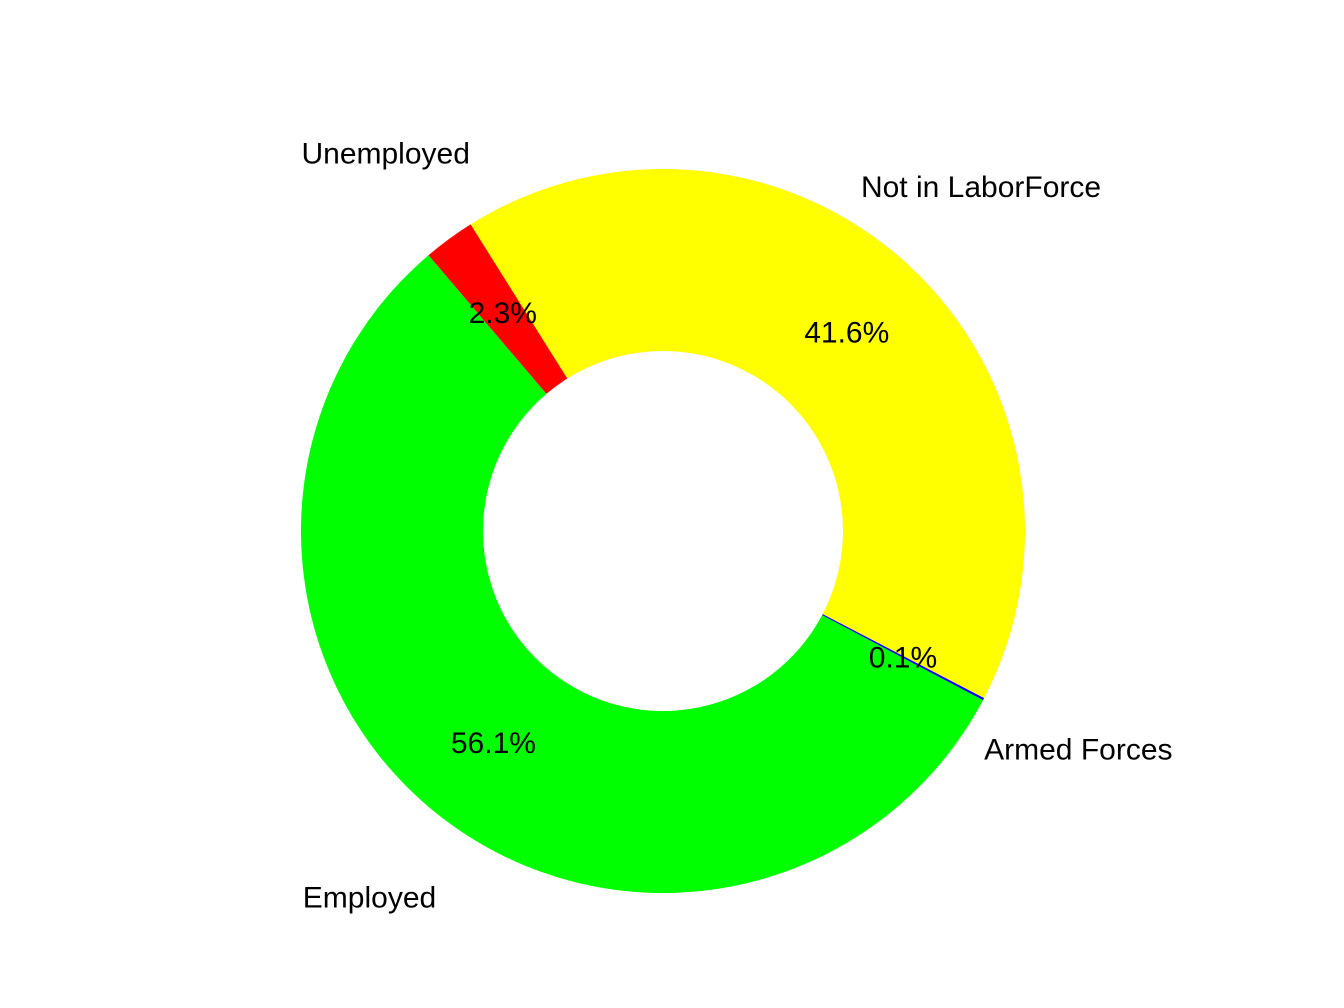 This screenshot has width=1344, height=1008. I want to click on slice-category-label-unemployed: Unemployed, so click(385, 153).